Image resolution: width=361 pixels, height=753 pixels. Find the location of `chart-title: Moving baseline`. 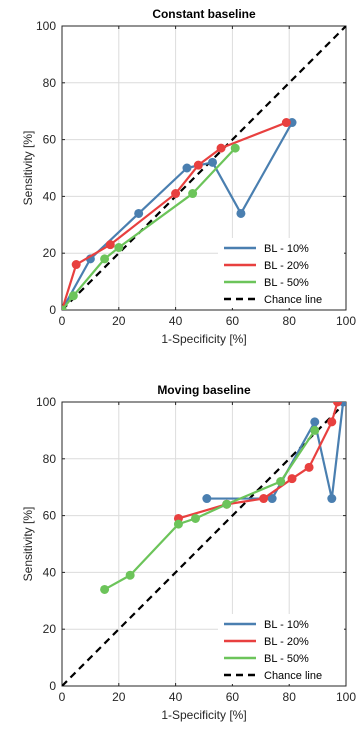

chart-title: Moving baseline is located at coordinates (204, 390).